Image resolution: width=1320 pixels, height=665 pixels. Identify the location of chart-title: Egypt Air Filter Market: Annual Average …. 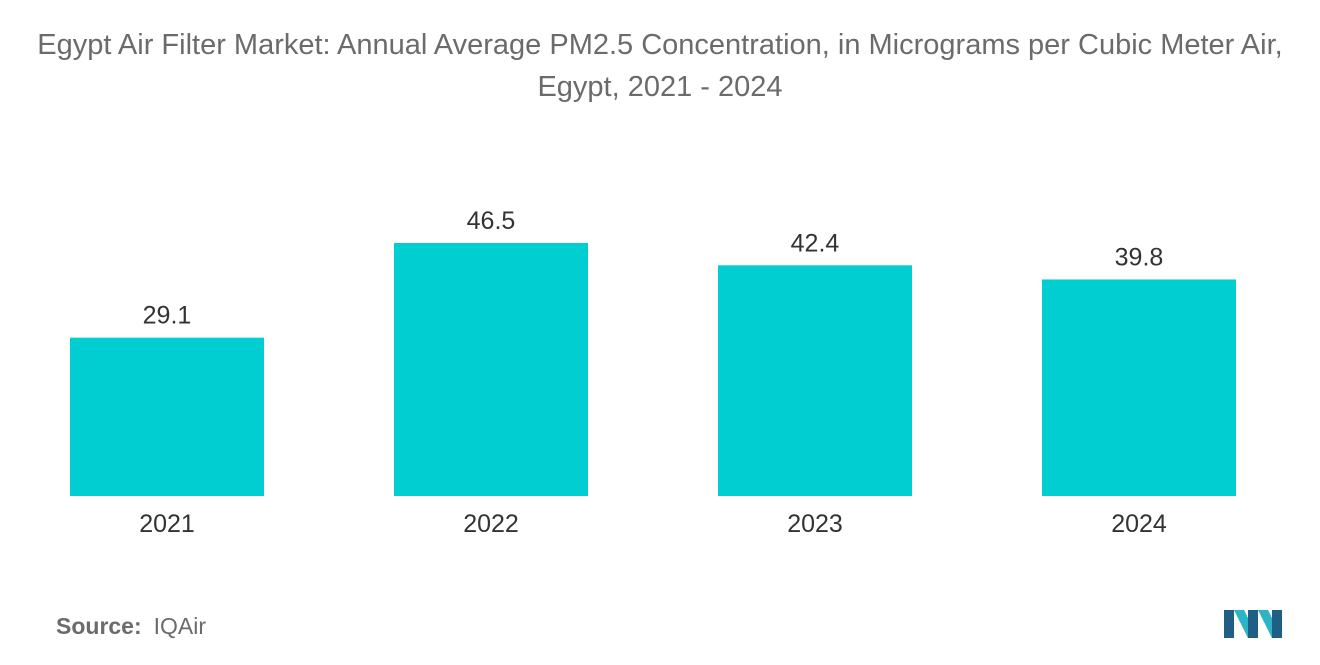
(660, 66).